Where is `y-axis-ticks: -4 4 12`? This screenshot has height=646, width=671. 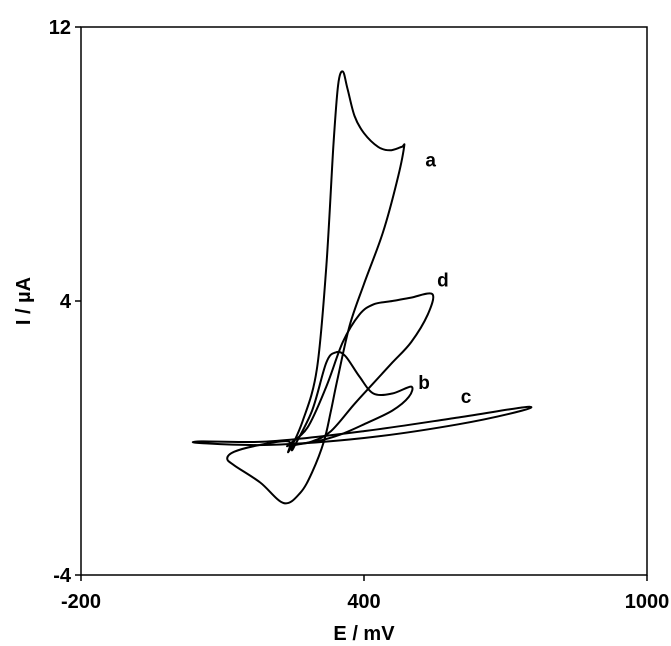 y-axis-ticks: -4 4 12 is located at coordinates (65, 302).